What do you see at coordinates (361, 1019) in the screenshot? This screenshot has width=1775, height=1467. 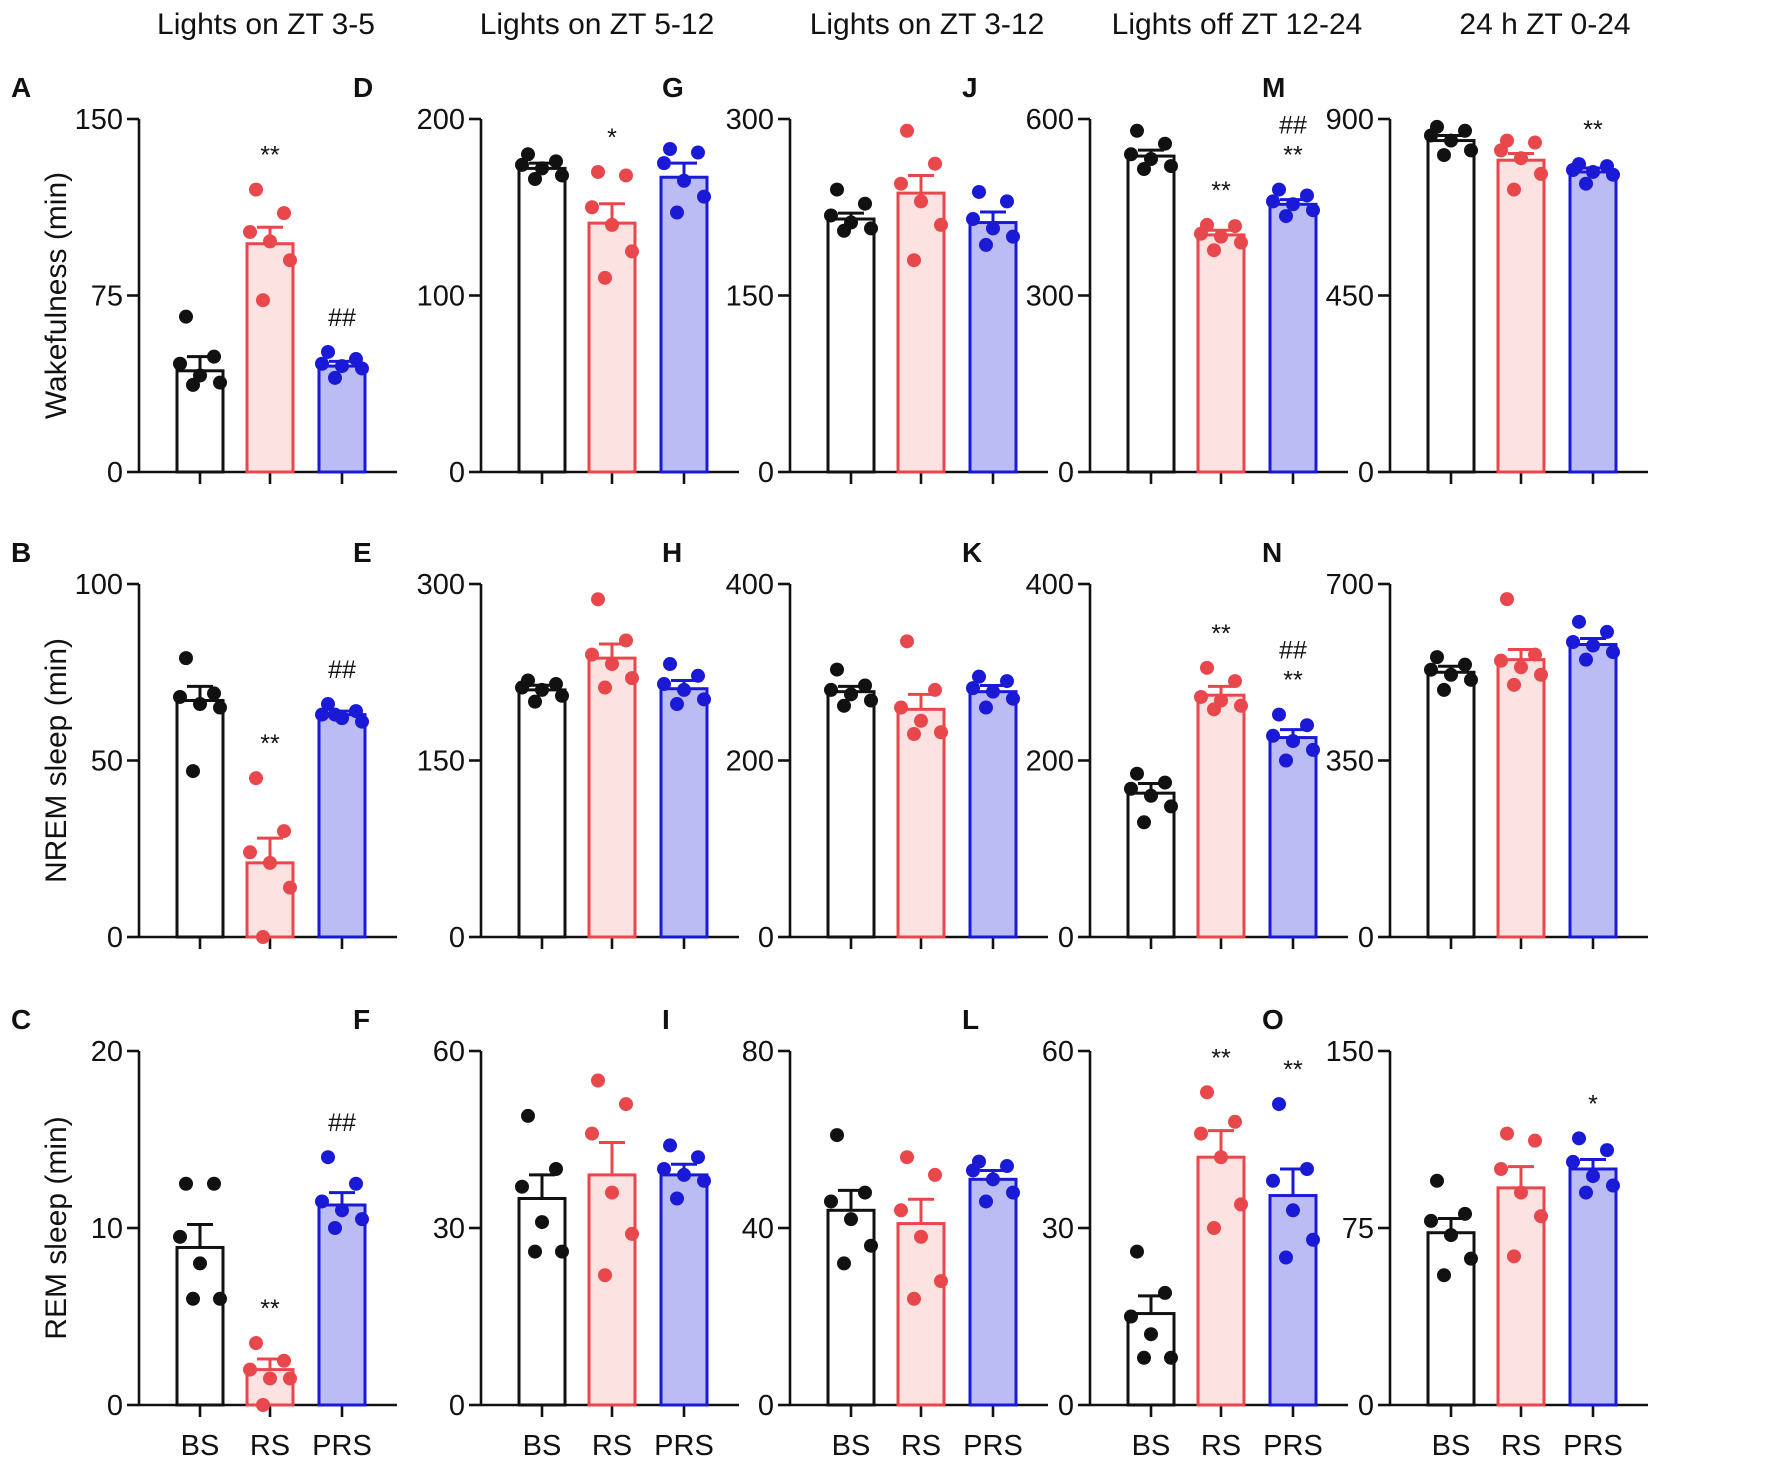 I see `panel-letter: F` at bounding box center [361, 1019].